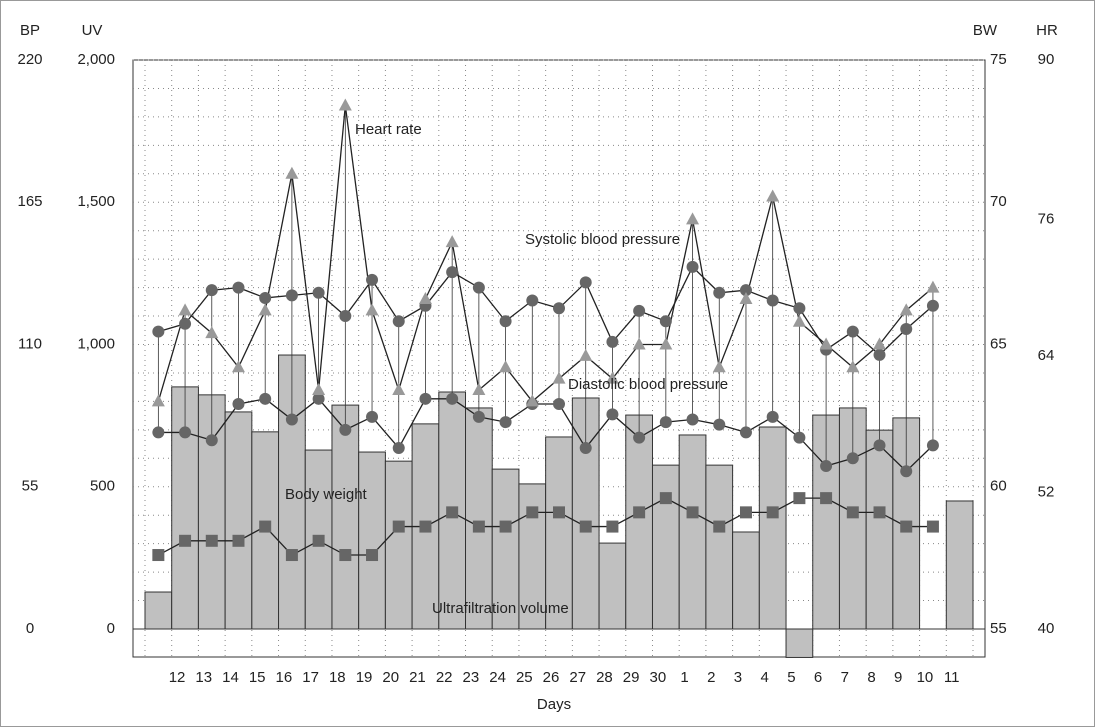  Describe the element at coordinates (364, 677) in the screenshot. I see `x-tick-label: 19` at that location.